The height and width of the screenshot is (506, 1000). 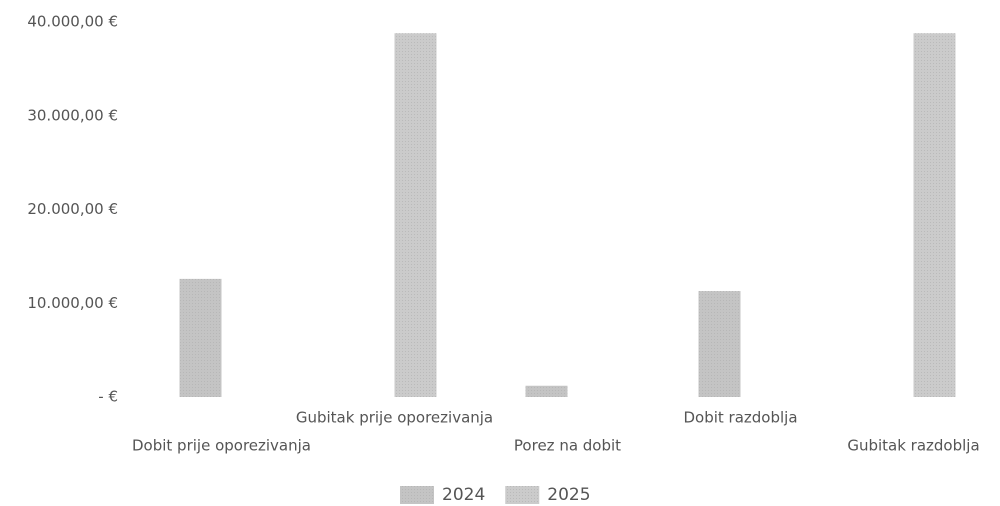 I want to click on legend-label: 2024, so click(x=463, y=495).